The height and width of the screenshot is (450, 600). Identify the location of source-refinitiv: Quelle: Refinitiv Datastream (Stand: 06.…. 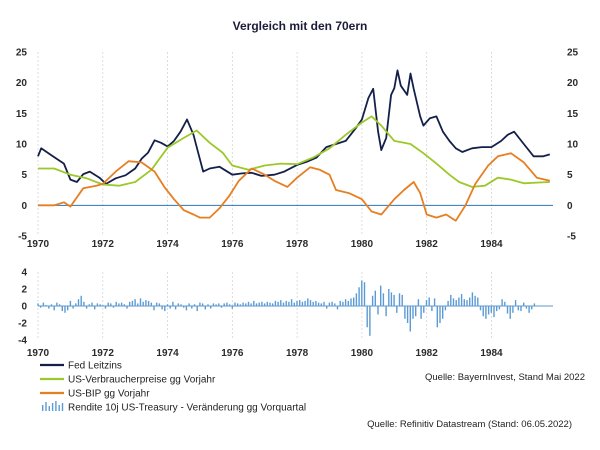
(469, 424).